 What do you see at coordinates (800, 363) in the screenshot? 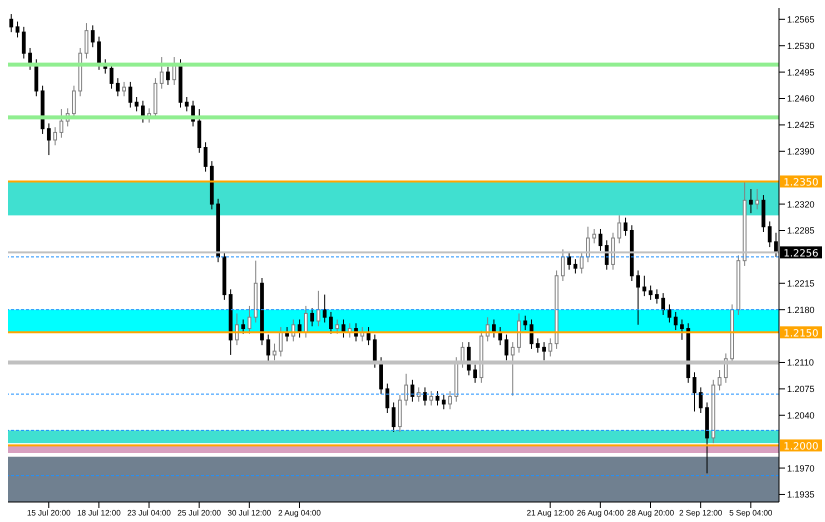
I see `y-tick-label: 1.2110` at bounding box center [800, 363].